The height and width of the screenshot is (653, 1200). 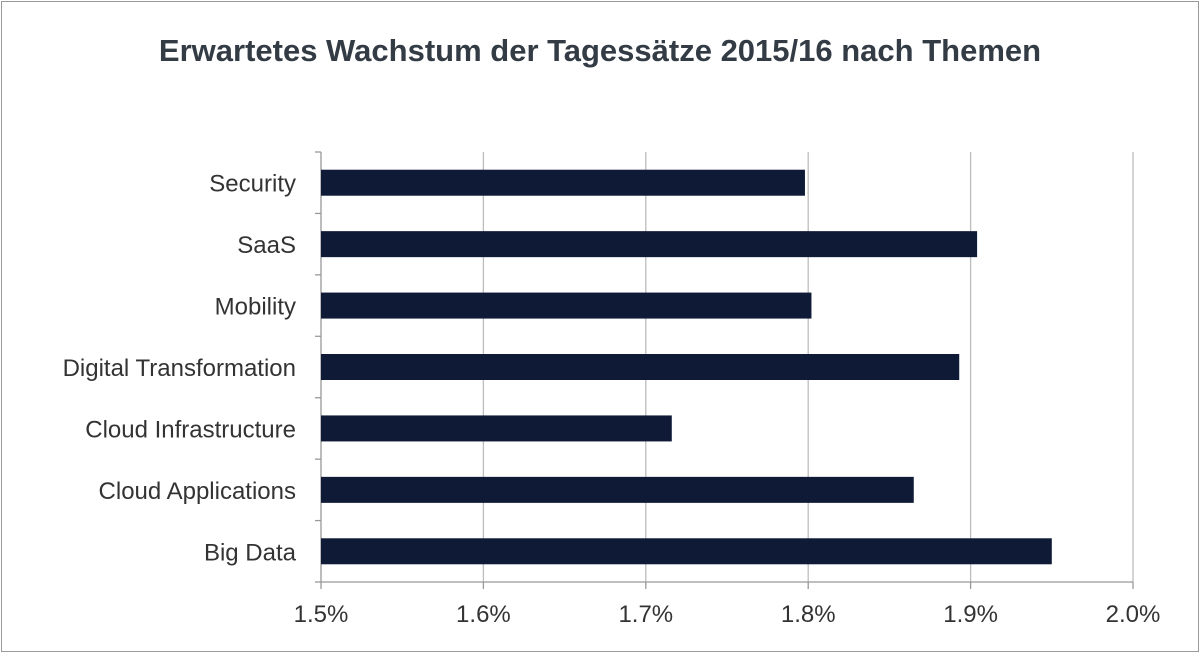 I want to click on x-tick-label: 1.6%, so click(x=483, y=614).